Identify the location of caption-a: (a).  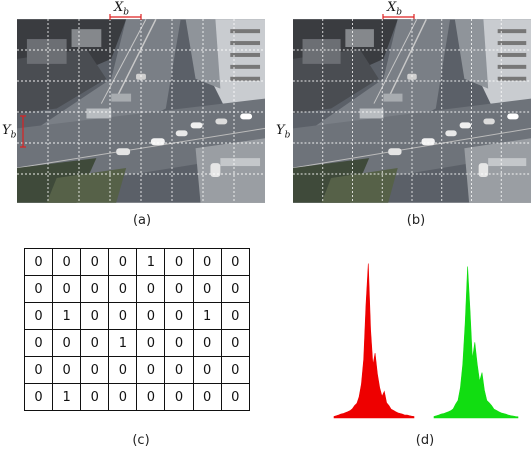
(142, 220).